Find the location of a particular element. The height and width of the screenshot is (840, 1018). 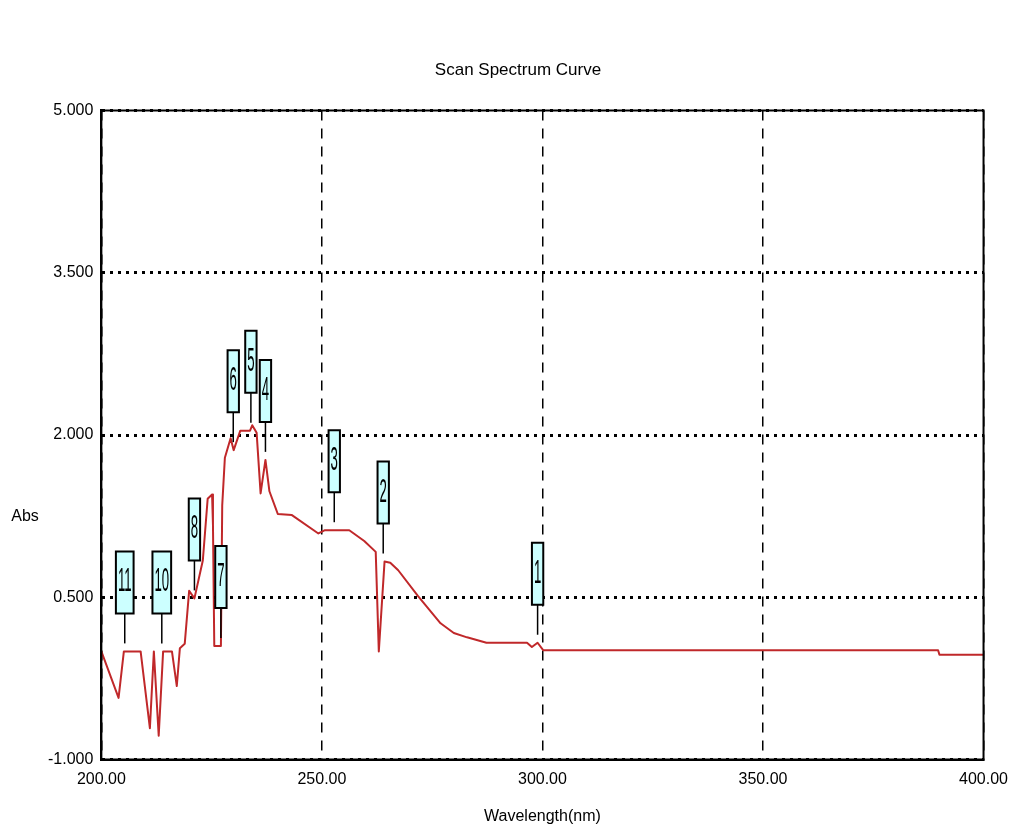

annotation: 5 is located at coordinates (251, 359).